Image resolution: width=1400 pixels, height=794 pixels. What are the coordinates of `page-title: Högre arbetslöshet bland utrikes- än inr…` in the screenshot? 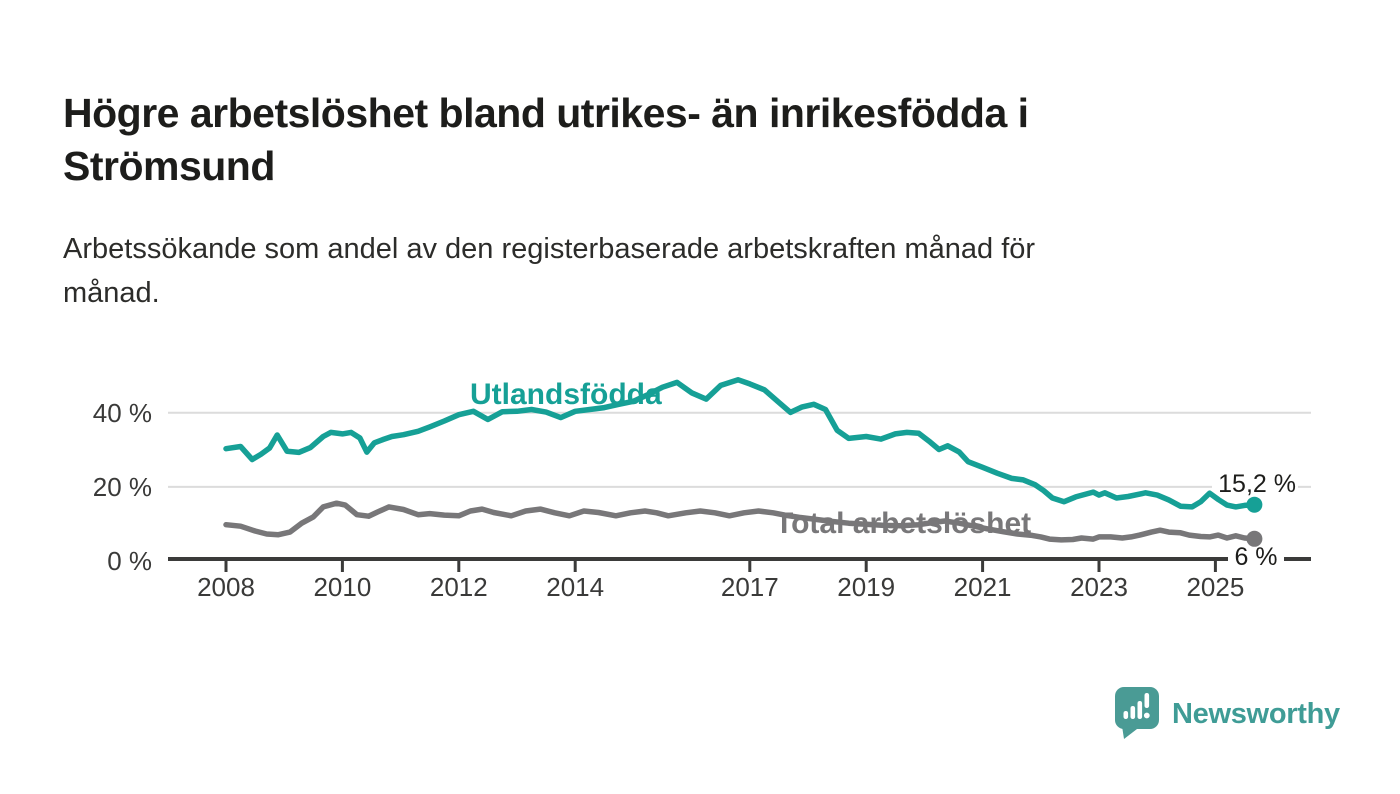 It's located at (698, 140).